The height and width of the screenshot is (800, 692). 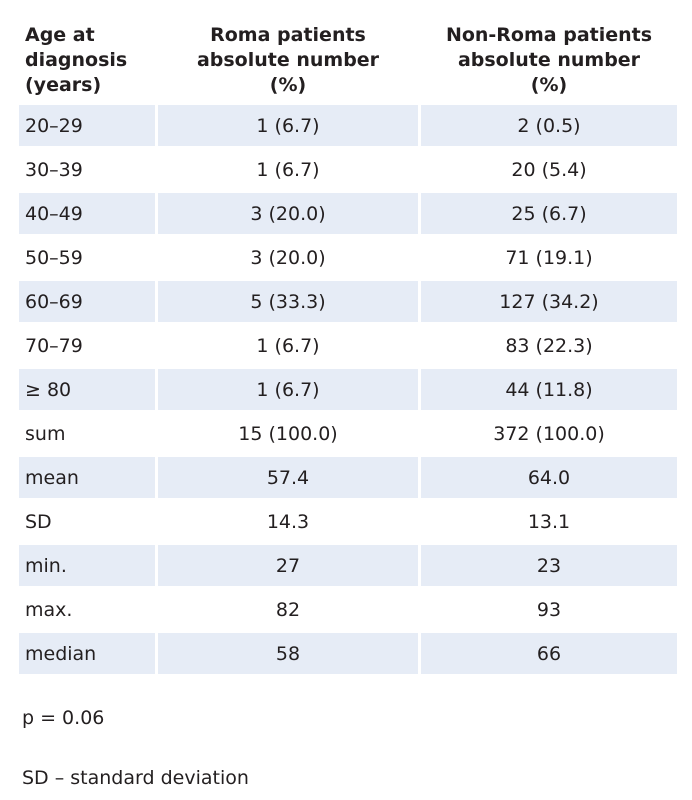 What do you see at coordinates (549, 521) in the screenshot?
I see `non-roma-value: 13.1` at bounding box center [549, 521].